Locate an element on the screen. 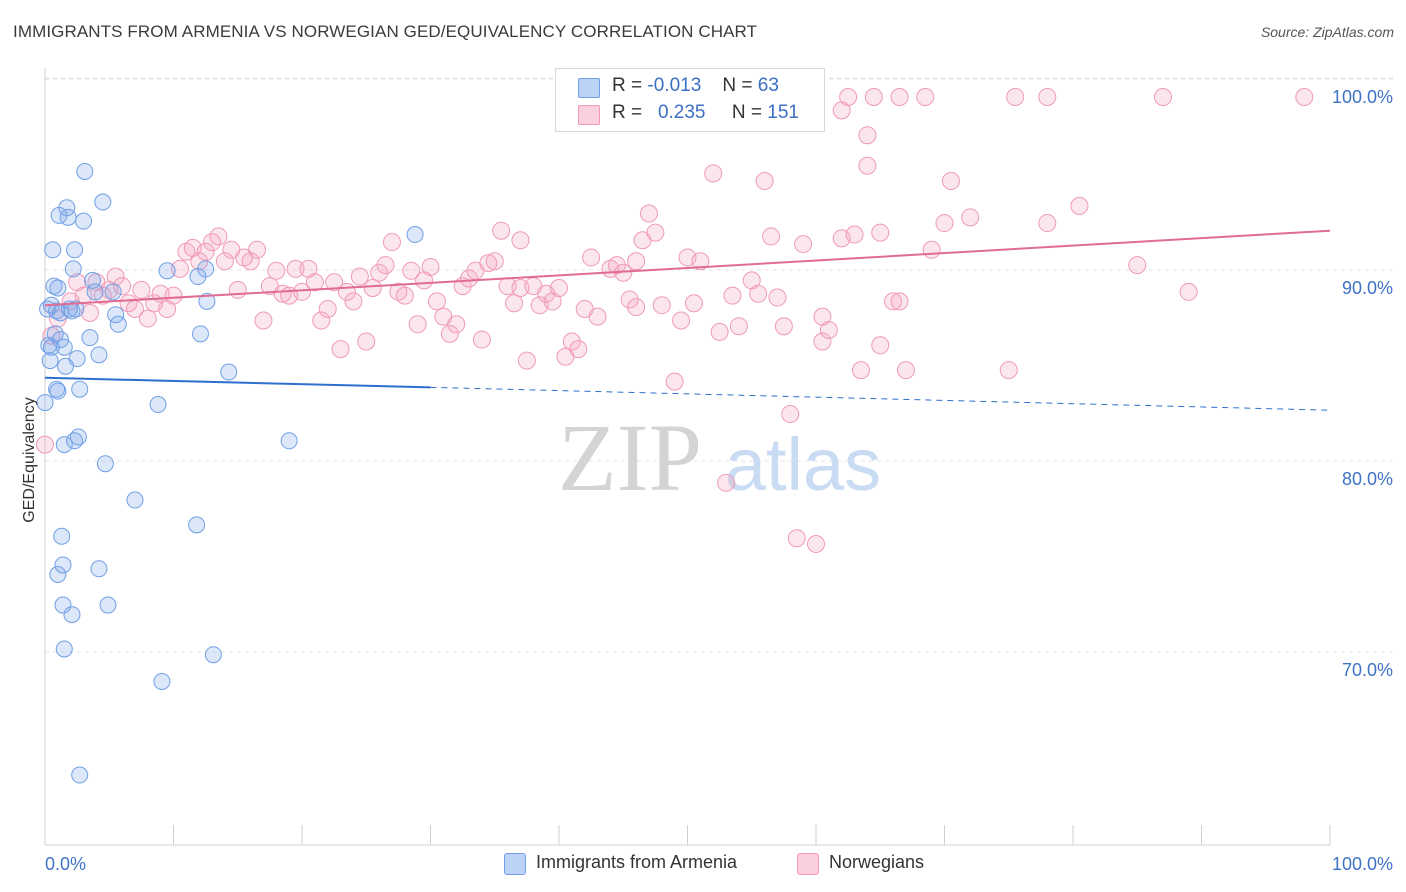 The width and height of the screenshot is (1406, 892). y-tick-label: 100.0% is located at coordinates (1362, 97).